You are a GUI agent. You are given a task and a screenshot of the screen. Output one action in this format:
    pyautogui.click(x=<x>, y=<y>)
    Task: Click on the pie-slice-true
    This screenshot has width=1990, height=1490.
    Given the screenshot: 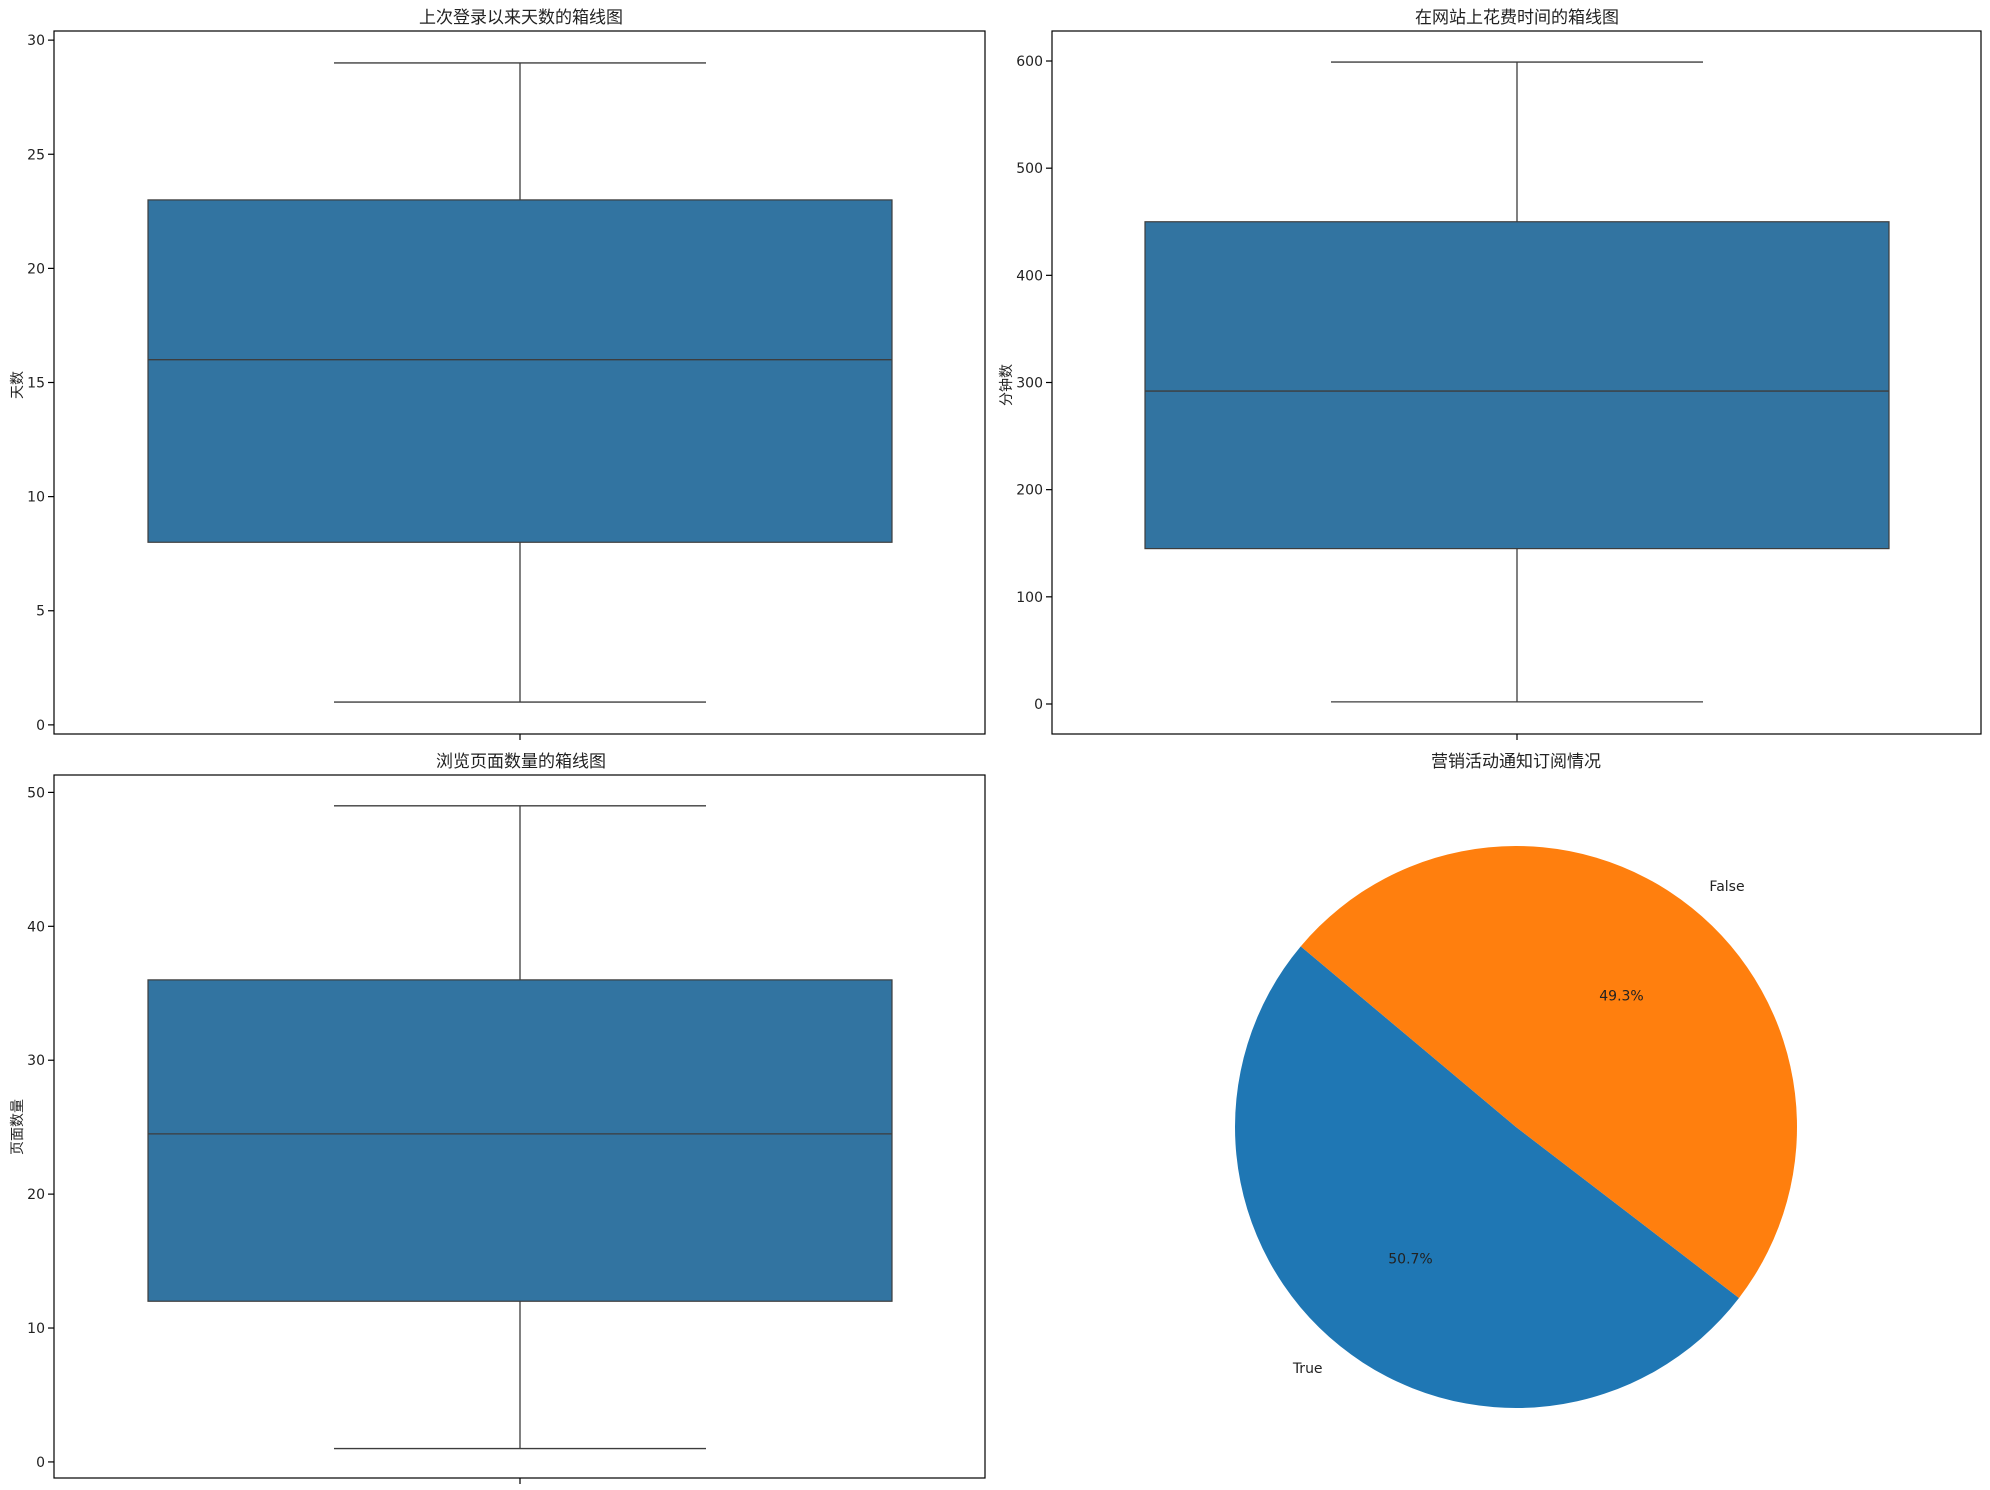 What is the action you would take?
    pyautogui.click(x=1487, y=1177)
    